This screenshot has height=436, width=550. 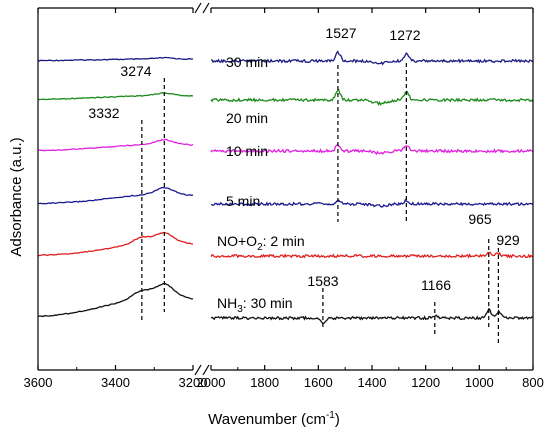 What do you see at coordinates (436, 285) in the screenshot?
I see `peak-label-1166: 1166` at bounding box center [436, 285].